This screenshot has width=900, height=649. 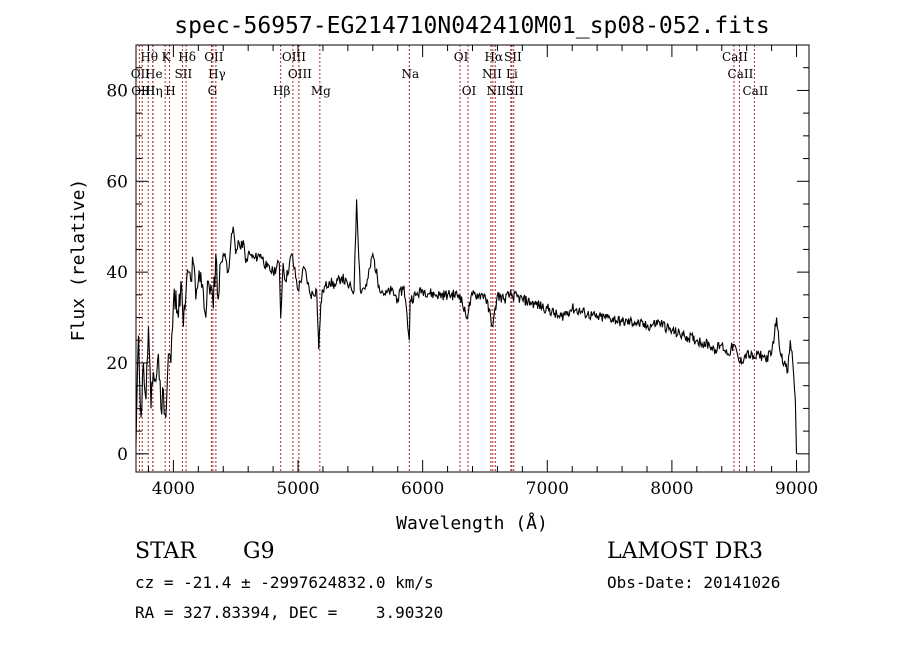 What do you see at coordinates (122, 455) in the screenshot?
I see `y-tick-label: 0` at bounding box center [122, 455].